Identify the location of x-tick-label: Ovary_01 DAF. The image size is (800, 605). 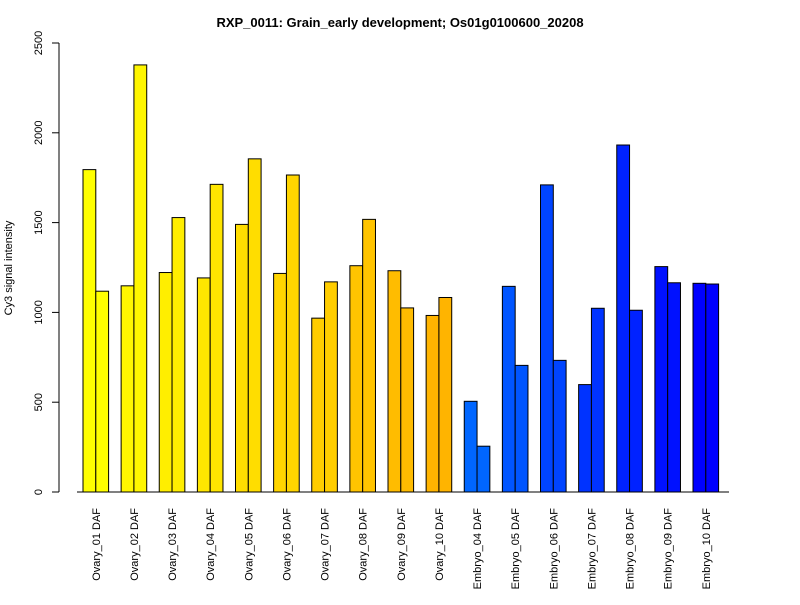
(97, 544).